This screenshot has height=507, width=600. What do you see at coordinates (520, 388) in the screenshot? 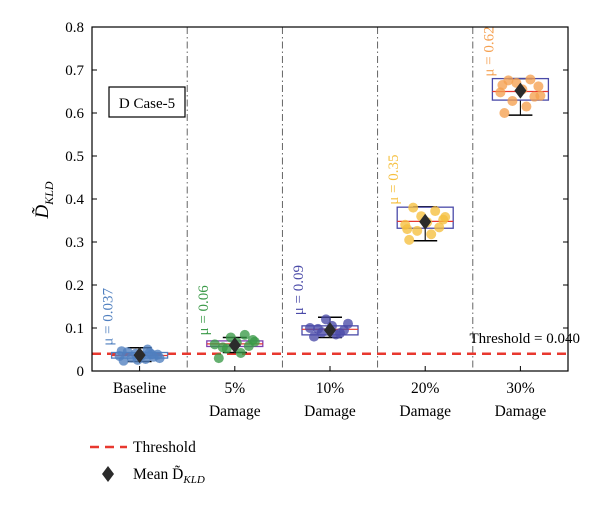
I see `x-category-label: 30%` at bounding box center [520, 388].